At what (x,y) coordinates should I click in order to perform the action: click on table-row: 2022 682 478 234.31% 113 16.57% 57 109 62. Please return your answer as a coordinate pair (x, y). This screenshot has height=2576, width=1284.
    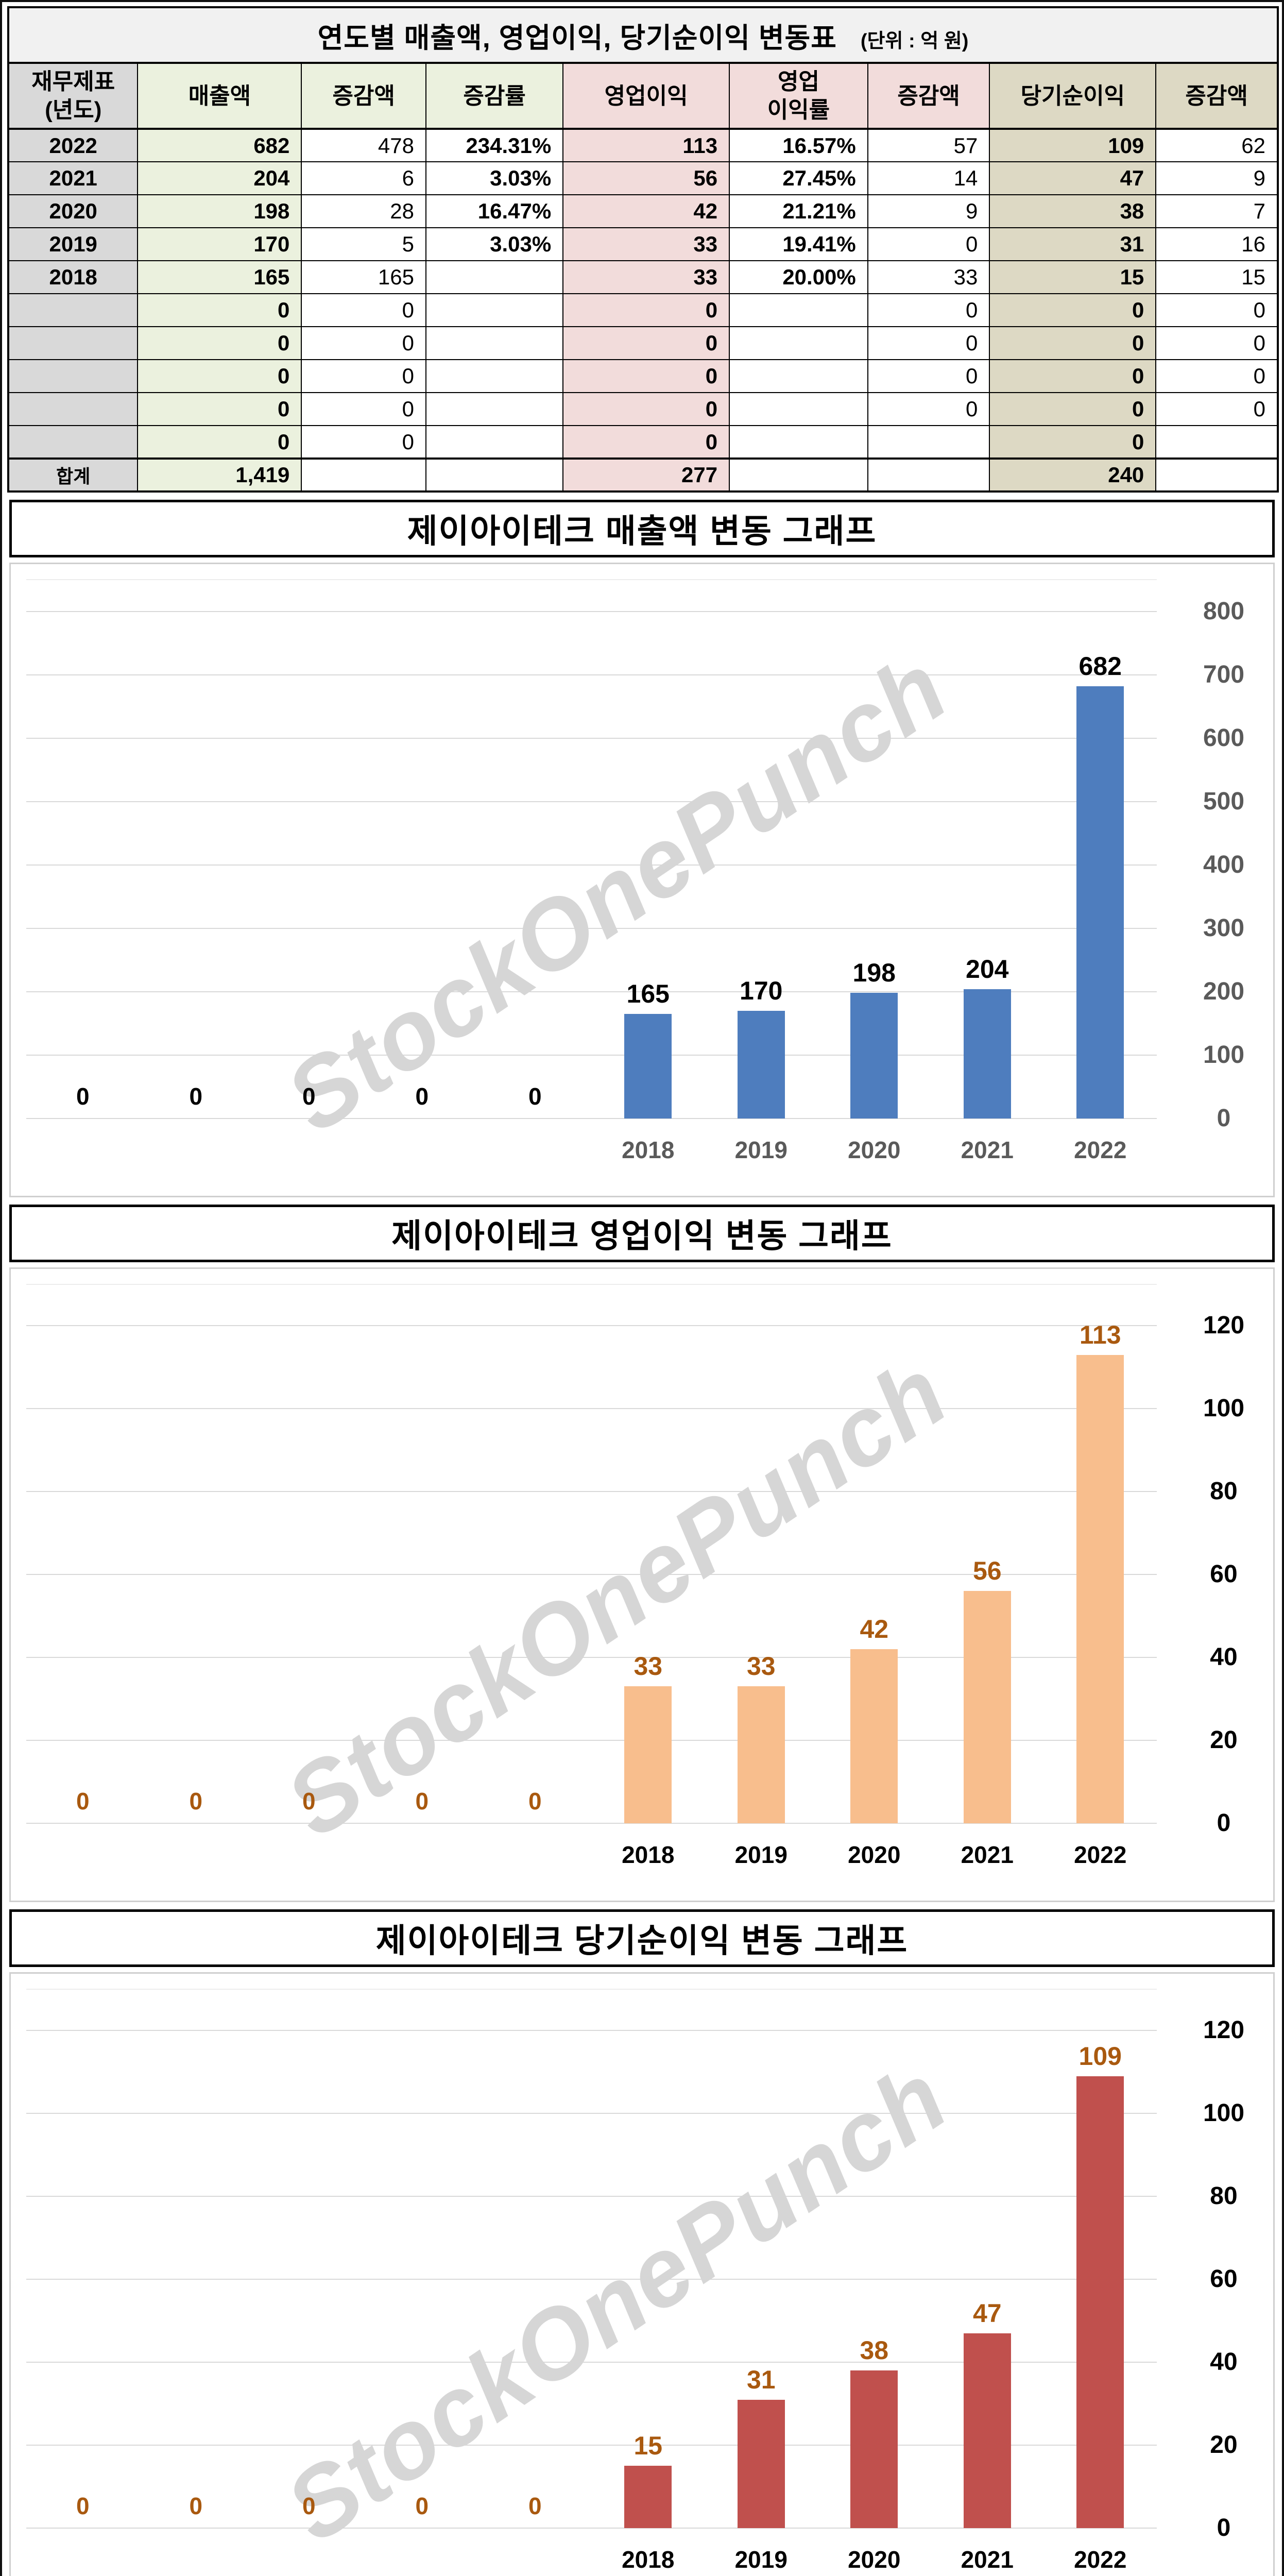
    Looking at the image, I should click on (643, 145).